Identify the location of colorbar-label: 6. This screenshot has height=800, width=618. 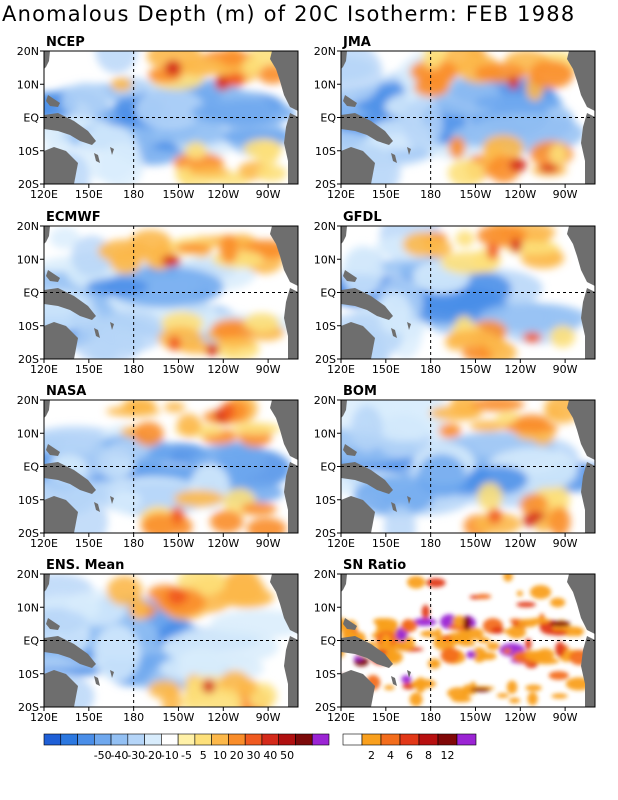
(409, 755).